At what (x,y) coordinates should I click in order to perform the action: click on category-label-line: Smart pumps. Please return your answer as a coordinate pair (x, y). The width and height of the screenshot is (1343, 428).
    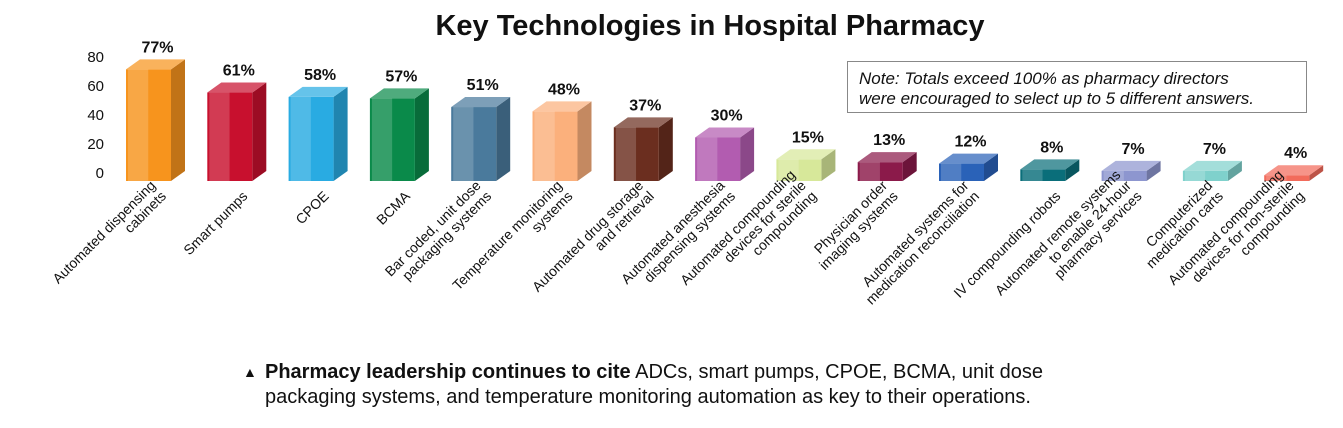
    Looking at the image, I should click on (215, 223).